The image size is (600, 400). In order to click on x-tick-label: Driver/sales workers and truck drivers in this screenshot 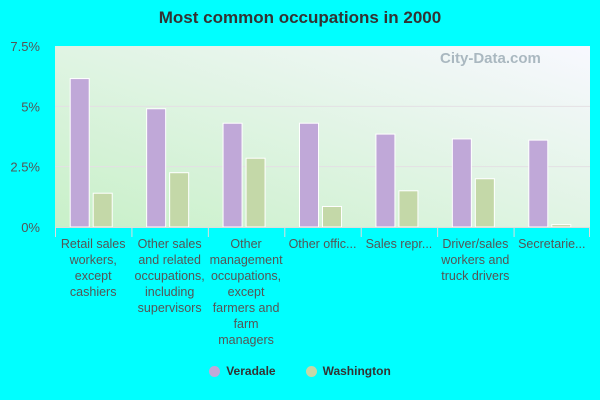, I will do `click(475, 260)`.